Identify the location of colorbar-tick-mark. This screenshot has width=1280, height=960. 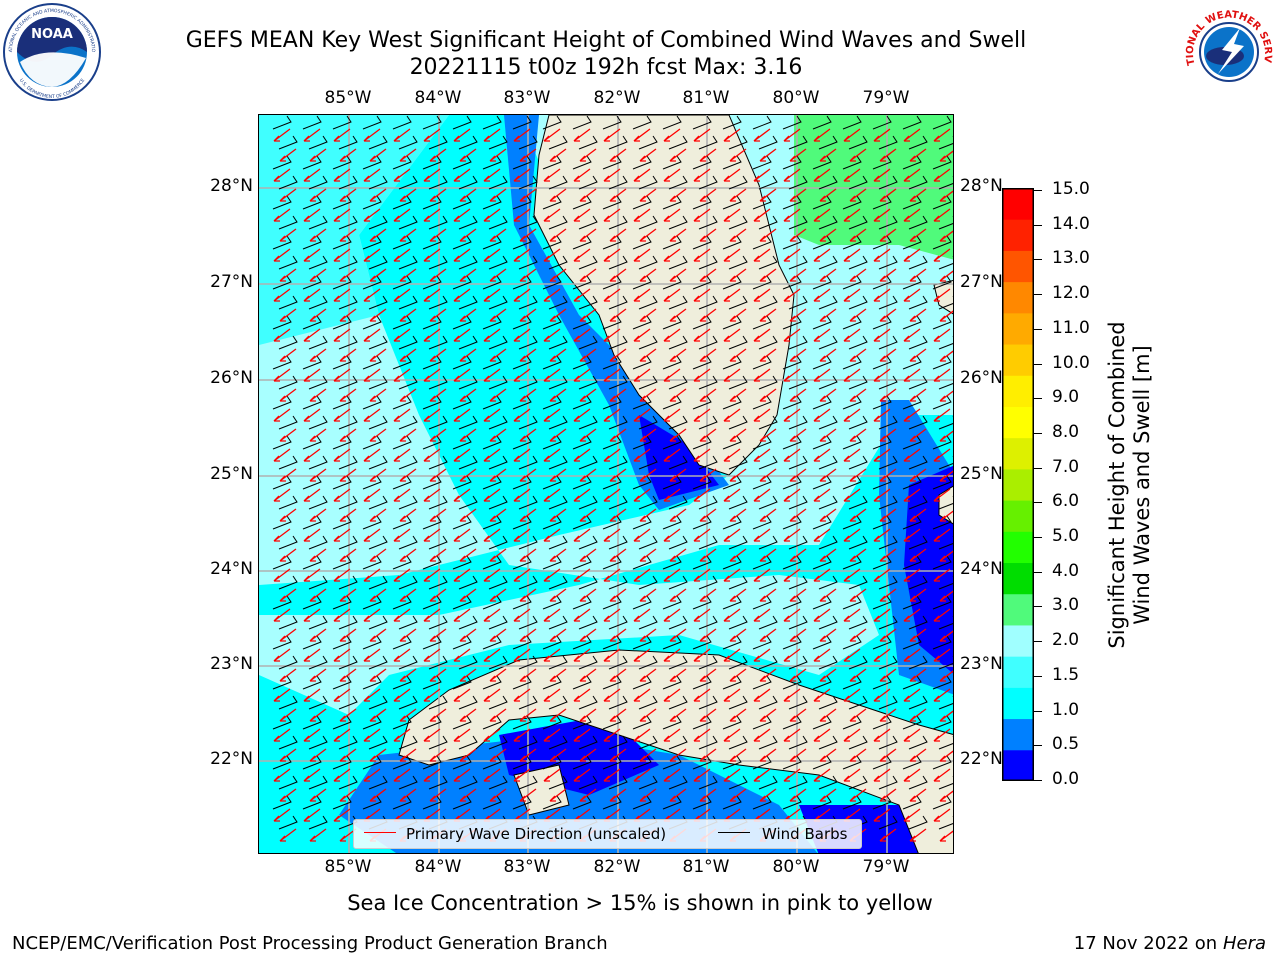
(1038, 642).